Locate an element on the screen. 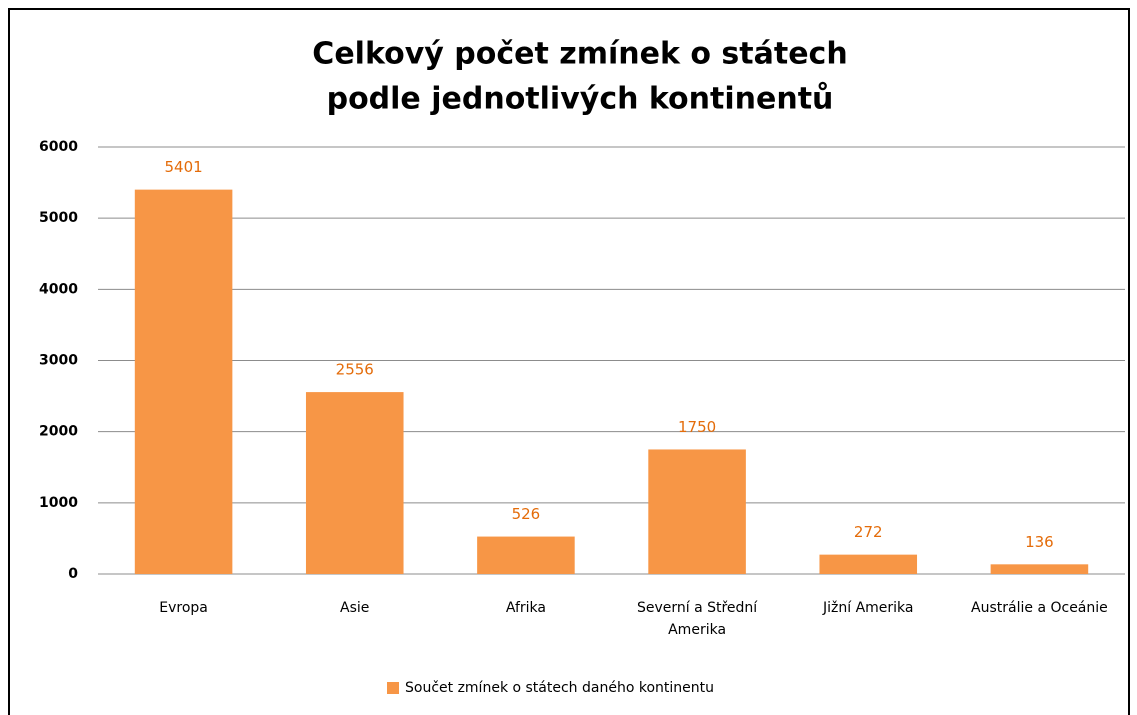  x-tick-label: Jižní Amerika is located at coordinates (868, 608).